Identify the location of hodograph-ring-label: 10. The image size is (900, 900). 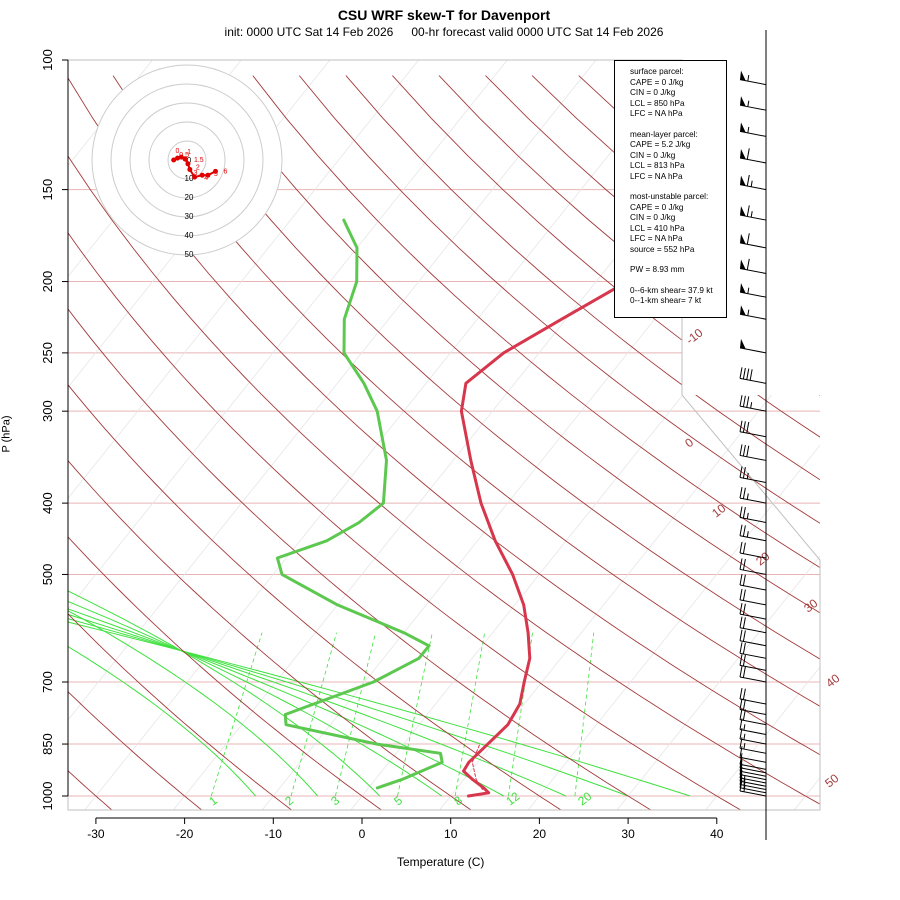
(189, 178).